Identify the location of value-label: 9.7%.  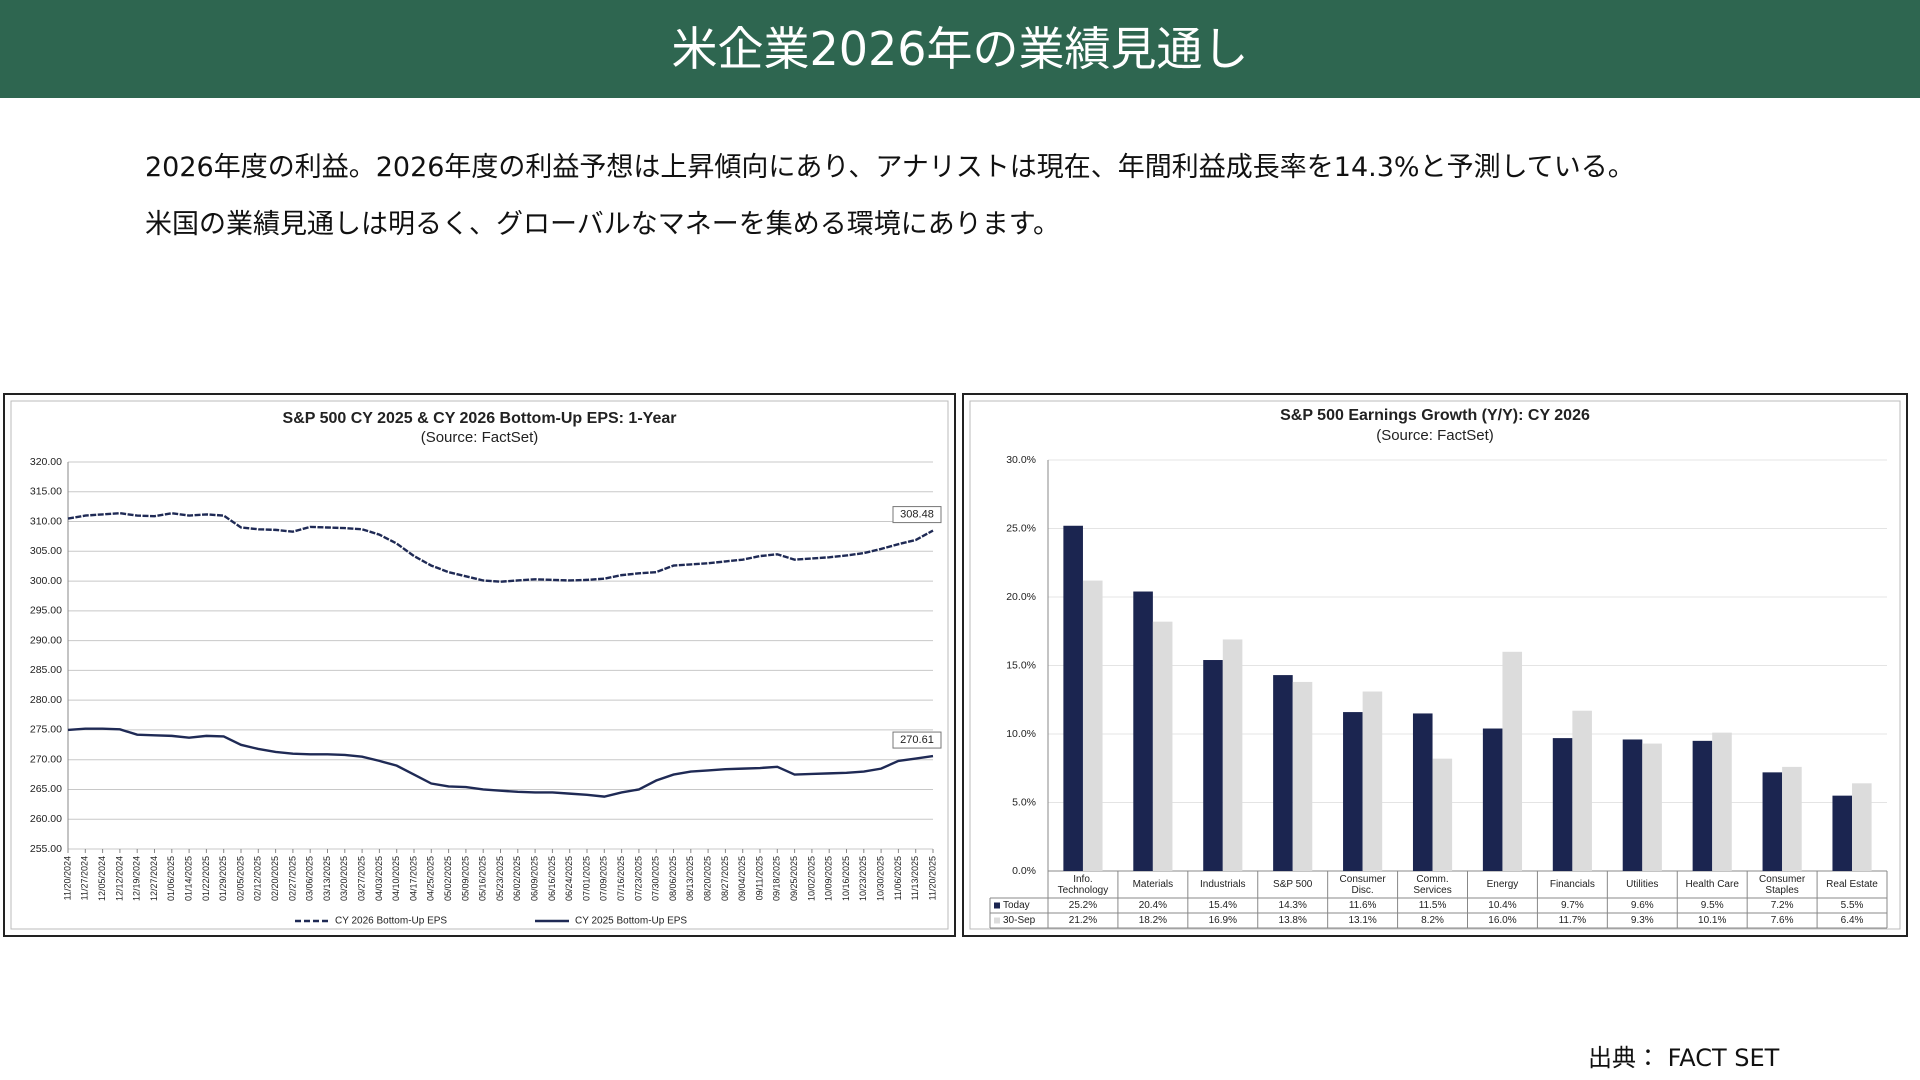
(1572, 905).